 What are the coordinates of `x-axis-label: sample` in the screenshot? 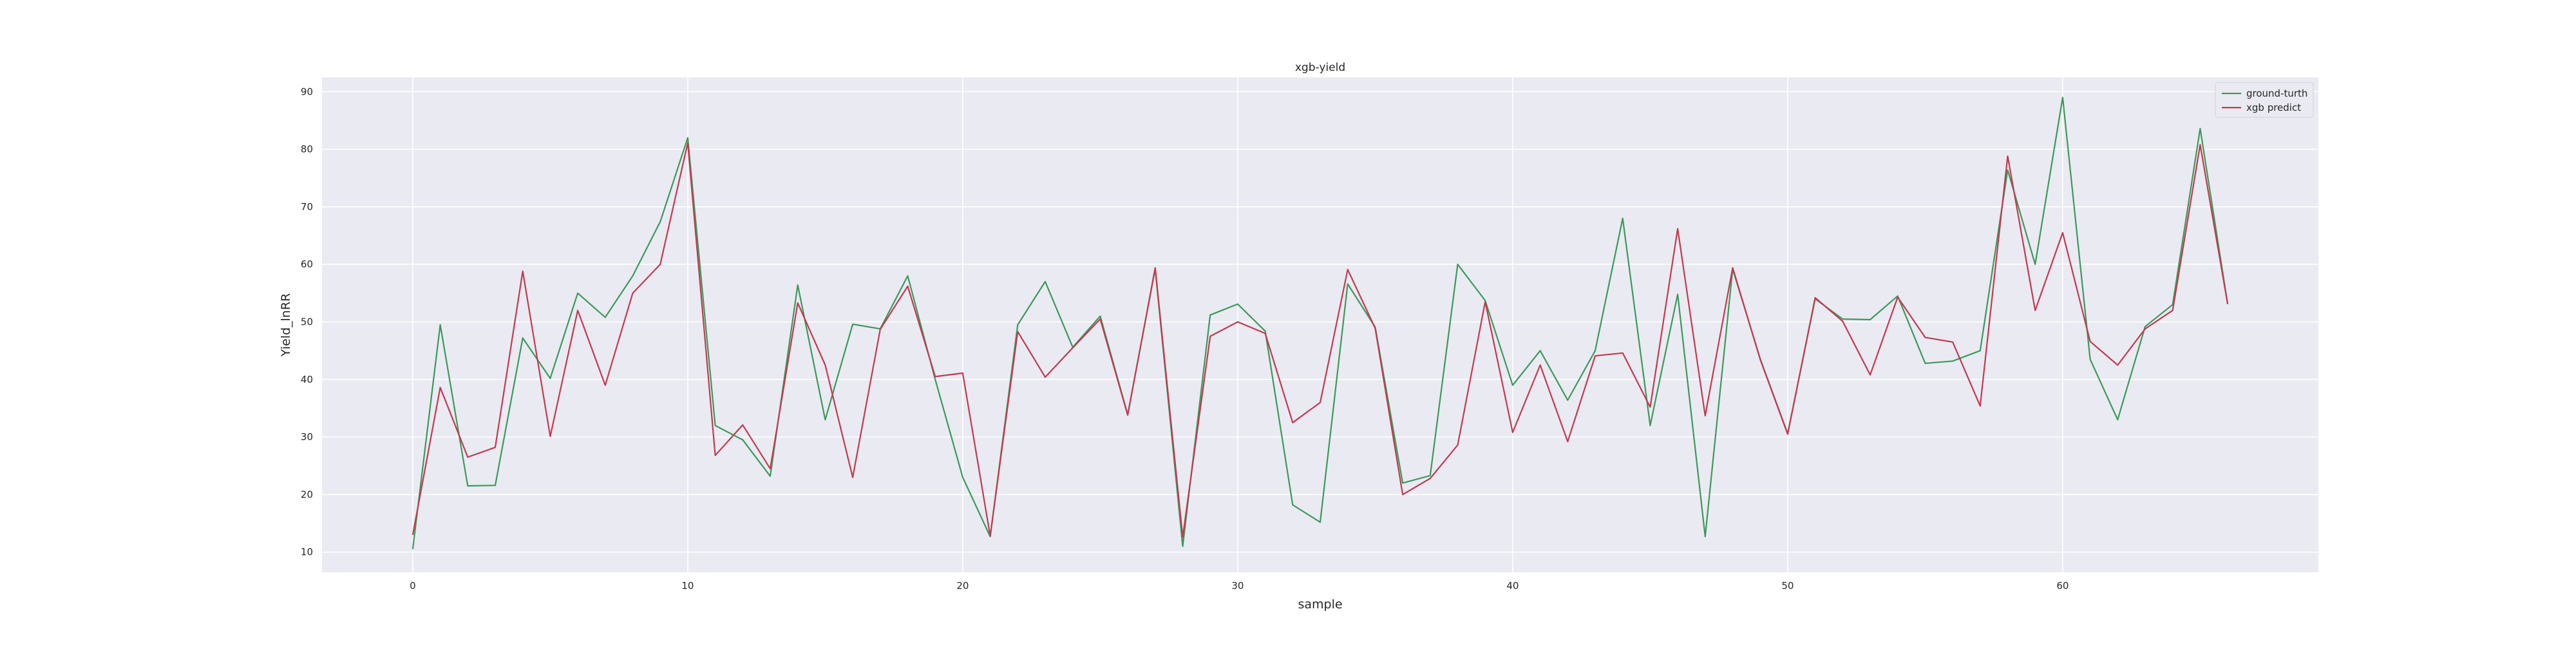 It's located at (1320, 604).